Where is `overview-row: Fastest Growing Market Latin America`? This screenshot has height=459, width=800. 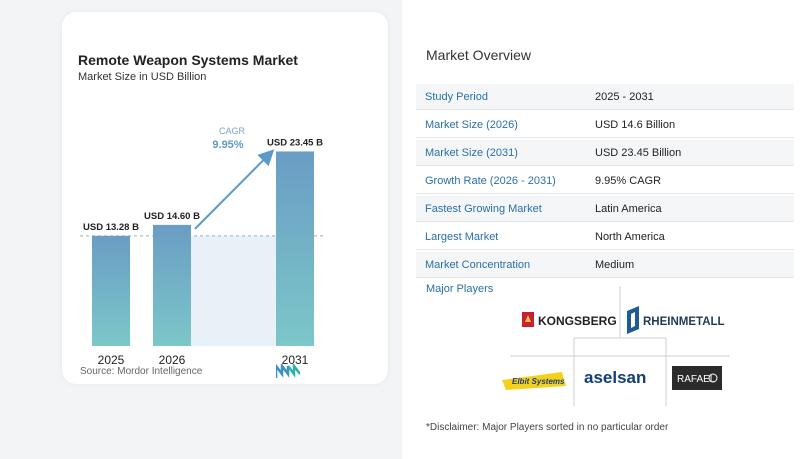
overview-row: Fastest Growing Market Latin America is located at coordinates (605, 209).